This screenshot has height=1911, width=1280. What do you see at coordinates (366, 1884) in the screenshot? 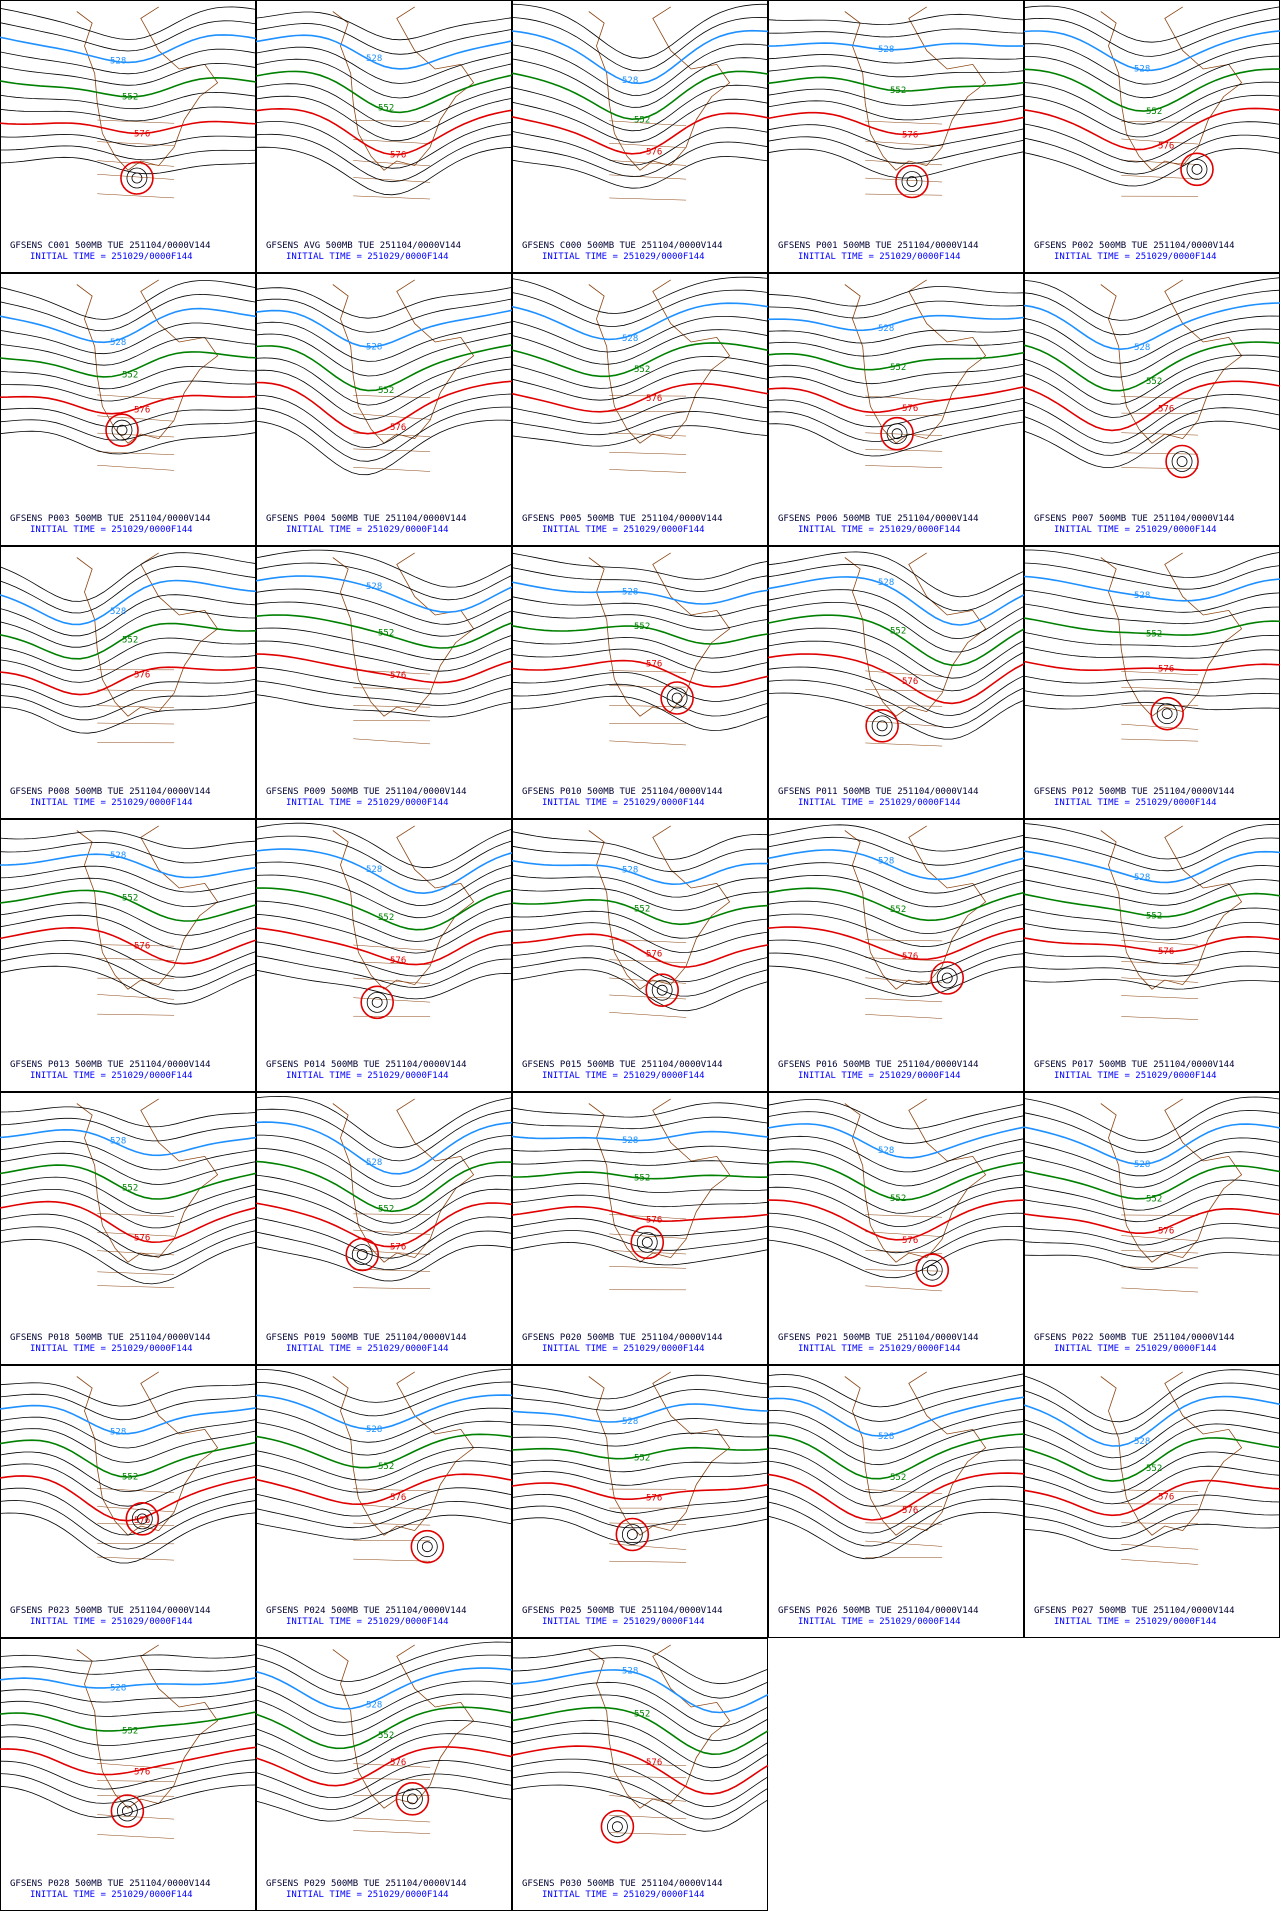
I see `panel-title: GFSENS P029 500MB TUE 251104/0000V144` at bounding box center [366, 1884].